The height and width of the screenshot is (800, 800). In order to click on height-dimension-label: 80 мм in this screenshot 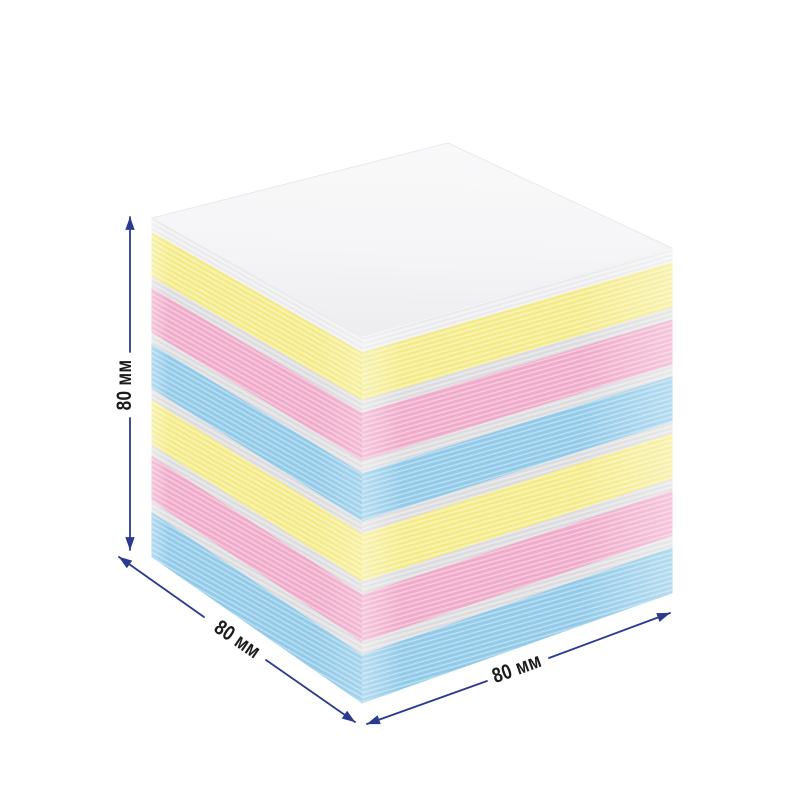, I will do `click(124, 385)`.